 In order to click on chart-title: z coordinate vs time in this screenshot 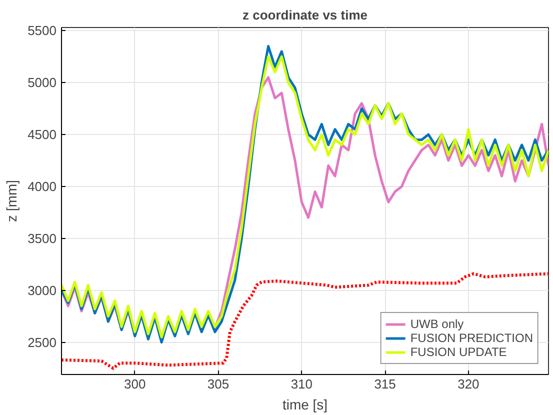, I will do `click(305, 15)`.